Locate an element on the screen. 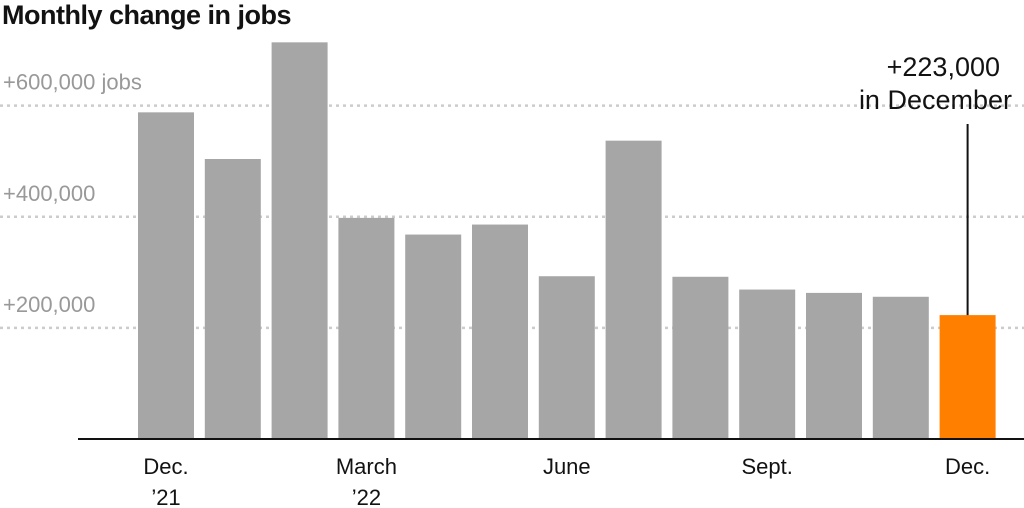 The height and width of the screenshot is (508, 1024). chart-title: Monthly change in jobs is located at coordinates (147, 15).